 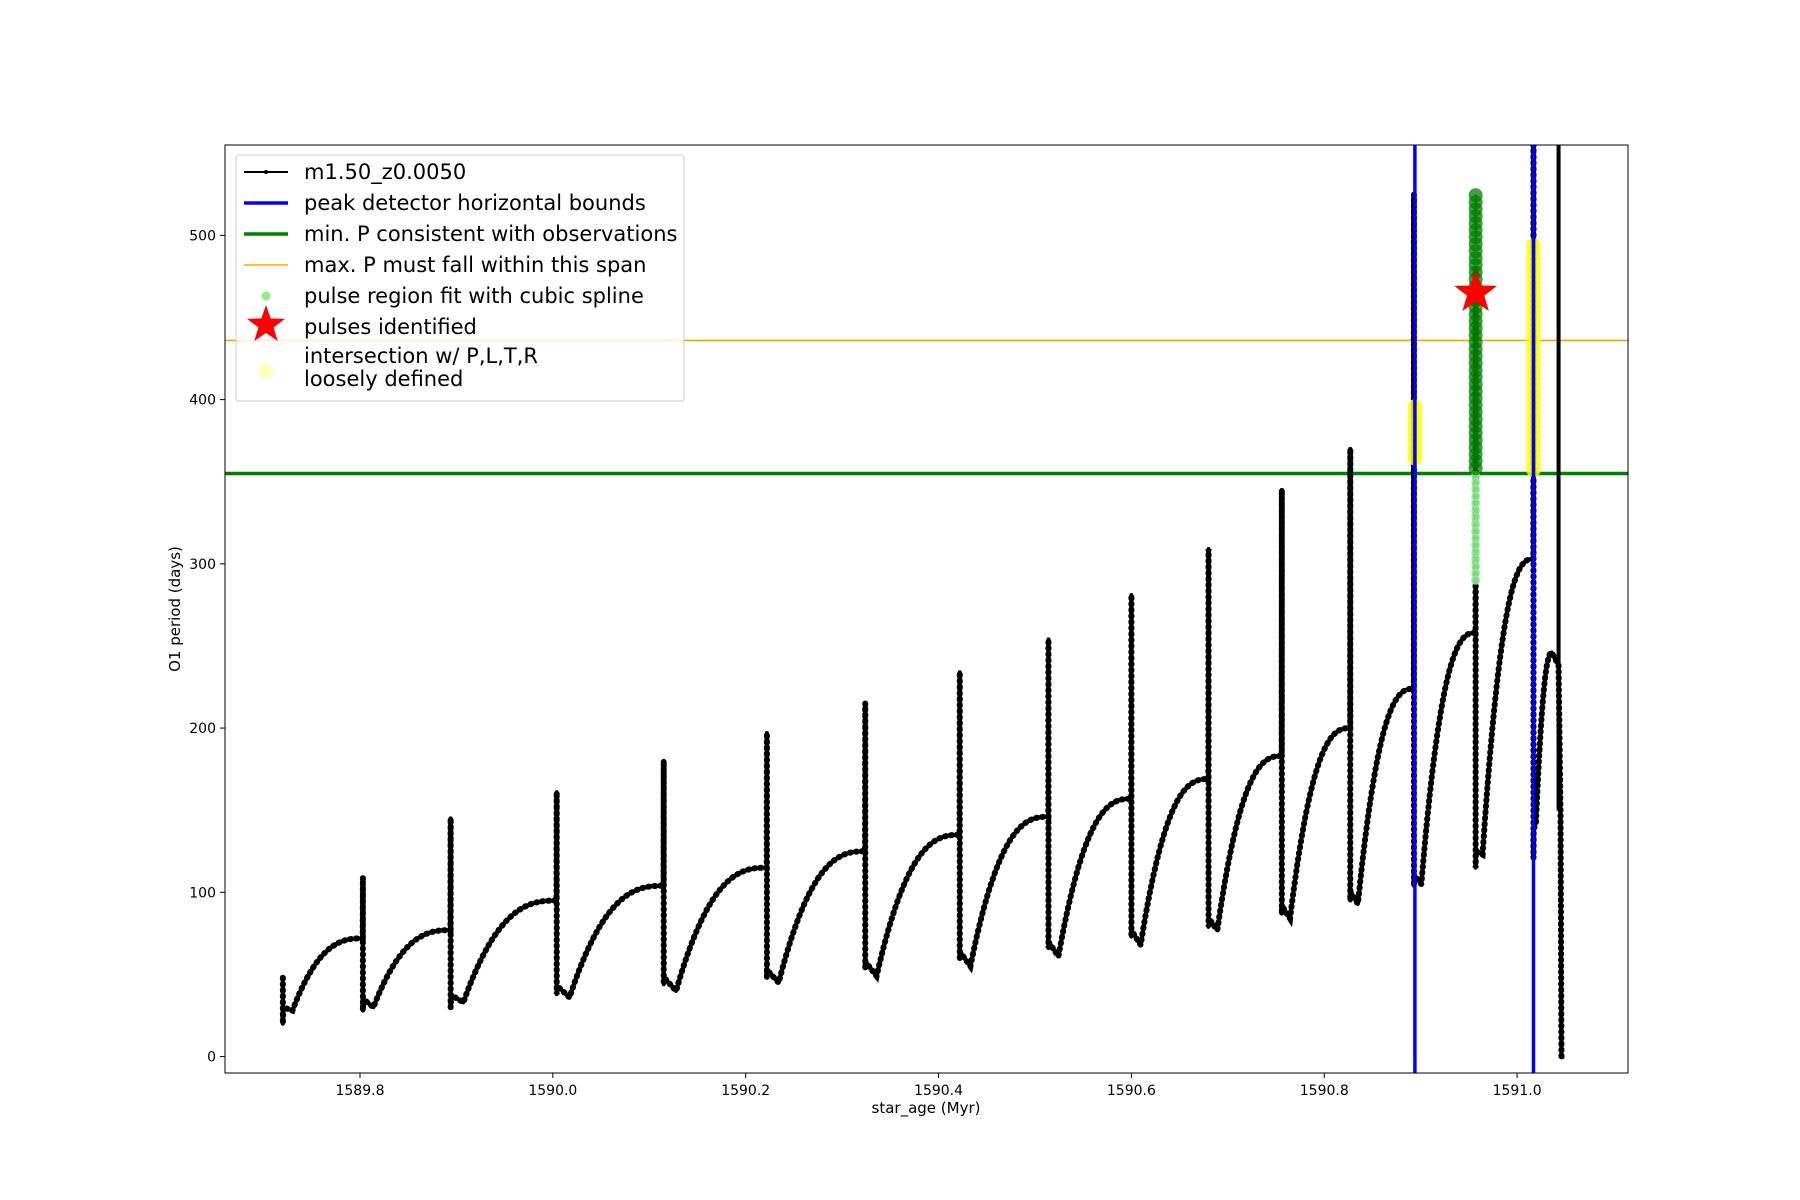 What do you see at coordinates (390, 327) in the screenshot?
I see `legend-label: pulses identified` at bounding box center [390, 327].